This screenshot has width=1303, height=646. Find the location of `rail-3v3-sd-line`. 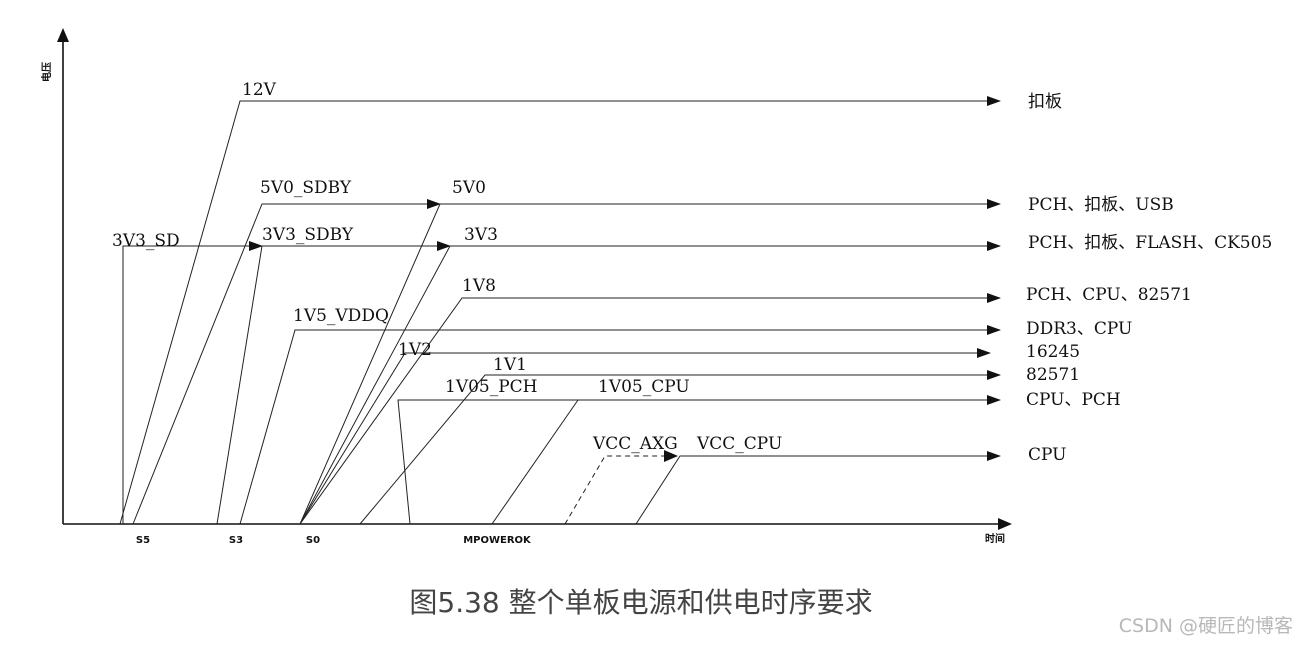

rail-3v3-sd-line is located at coordinates (192, 382).